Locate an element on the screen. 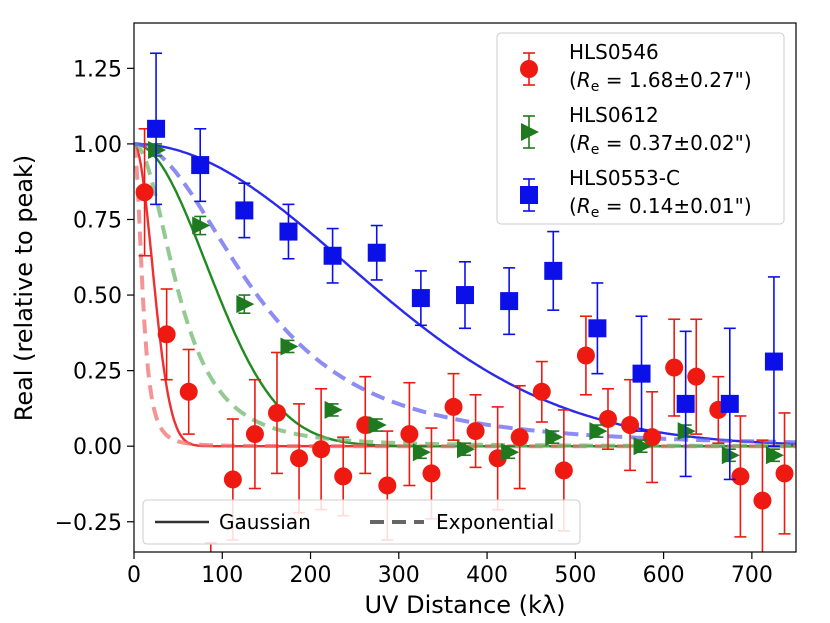 The width and height of the screenshot is (830, 623). y-tick-label: 1.25 is located at coordinates (97, 69).